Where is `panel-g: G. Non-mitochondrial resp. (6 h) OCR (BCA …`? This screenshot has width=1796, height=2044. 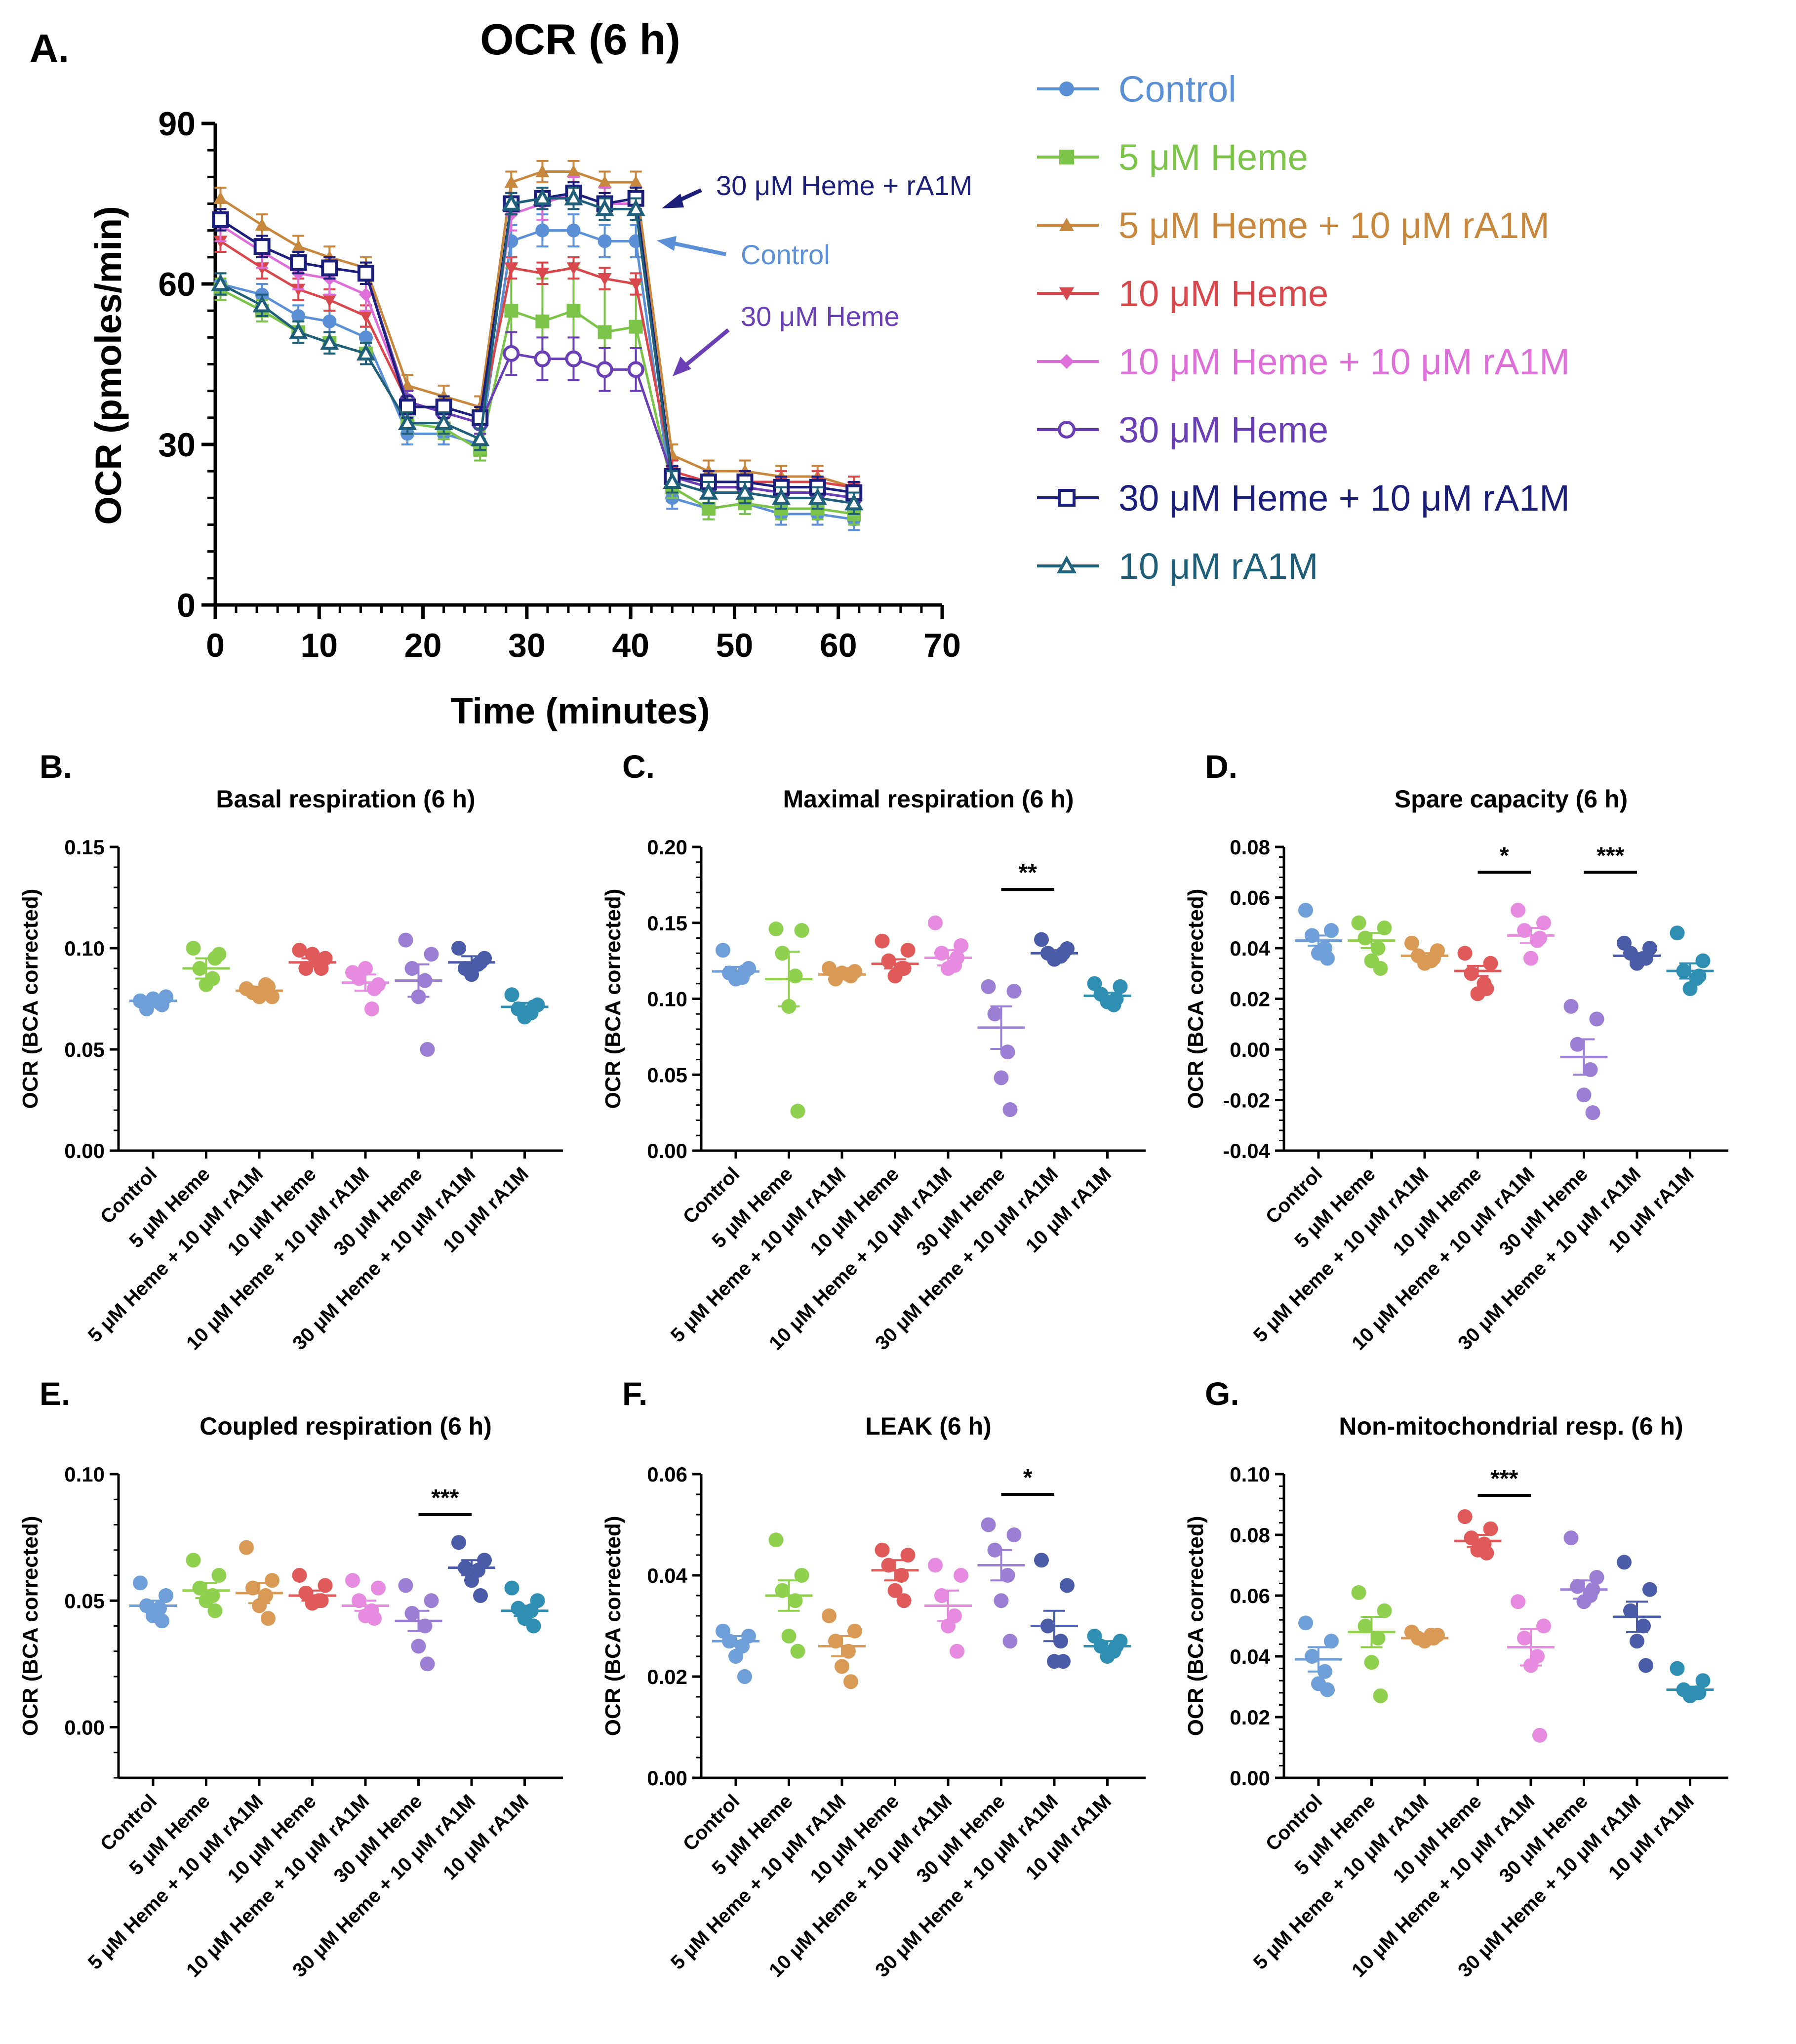
panel-g: G. Non-mitochondrial resp. (6 h) OCR (BCA … is located at coordinates (1456, 1678).